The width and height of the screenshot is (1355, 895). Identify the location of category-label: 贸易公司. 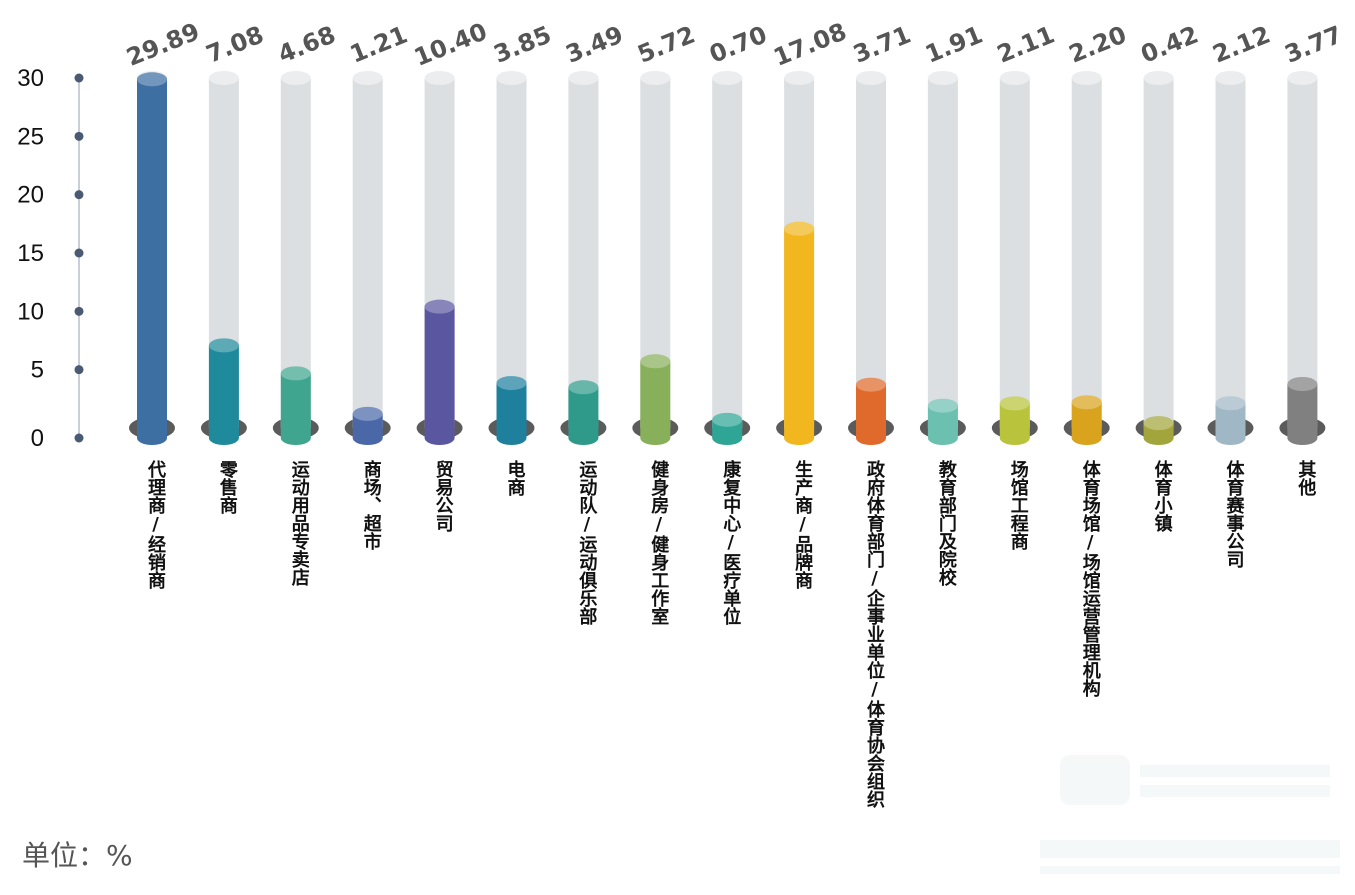
(443, 496).